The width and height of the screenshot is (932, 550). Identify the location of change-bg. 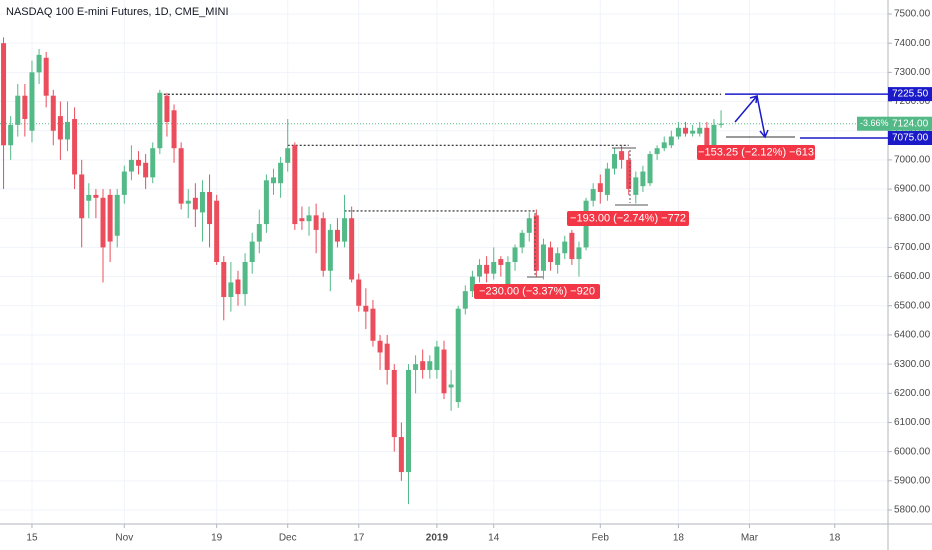
(872, 123).